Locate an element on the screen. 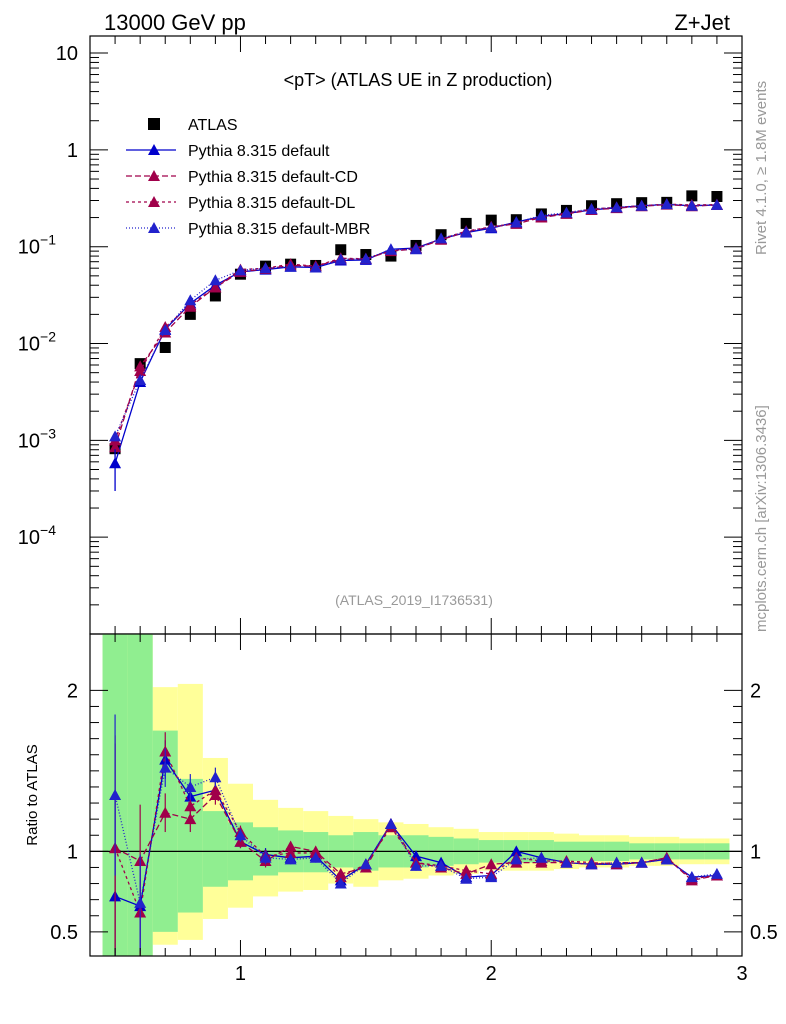 This screenshot has height=1024, width=786. y-tick-label: 10 is located at coordinates (67, 54).